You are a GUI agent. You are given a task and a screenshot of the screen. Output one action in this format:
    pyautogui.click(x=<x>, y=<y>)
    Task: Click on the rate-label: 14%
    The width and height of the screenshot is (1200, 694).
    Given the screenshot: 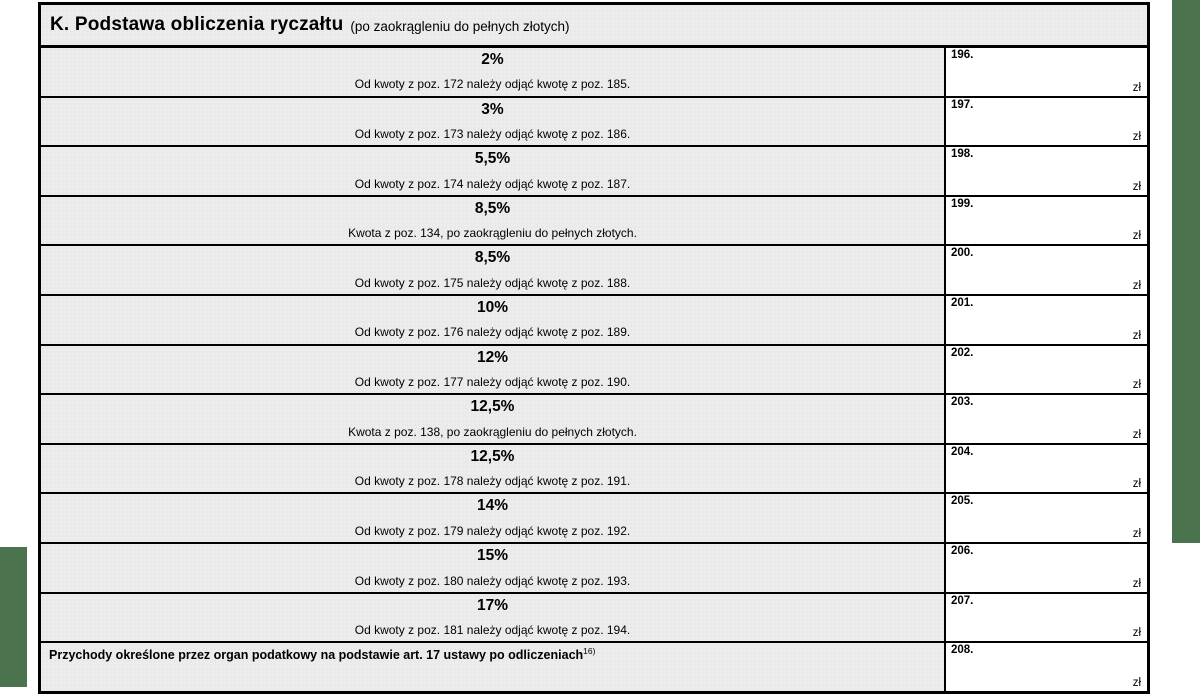 What is the action you would take?
    pyautogui.click(x=492, y=506)
    